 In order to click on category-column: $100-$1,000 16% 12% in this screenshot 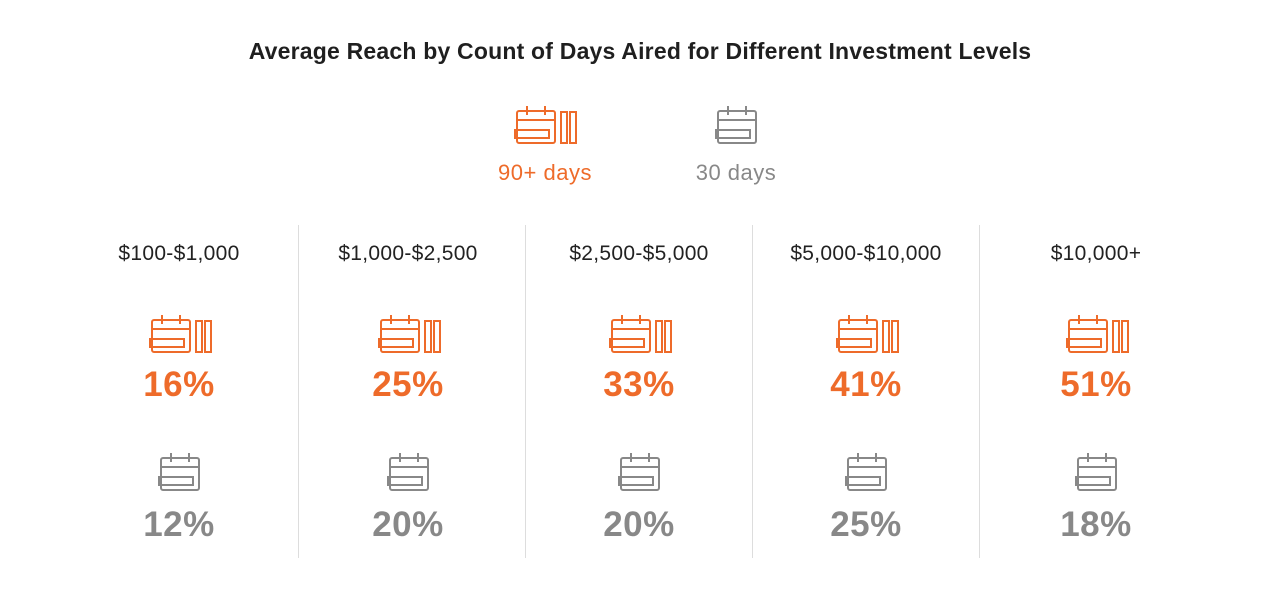, I will do `click(179, 392)`.